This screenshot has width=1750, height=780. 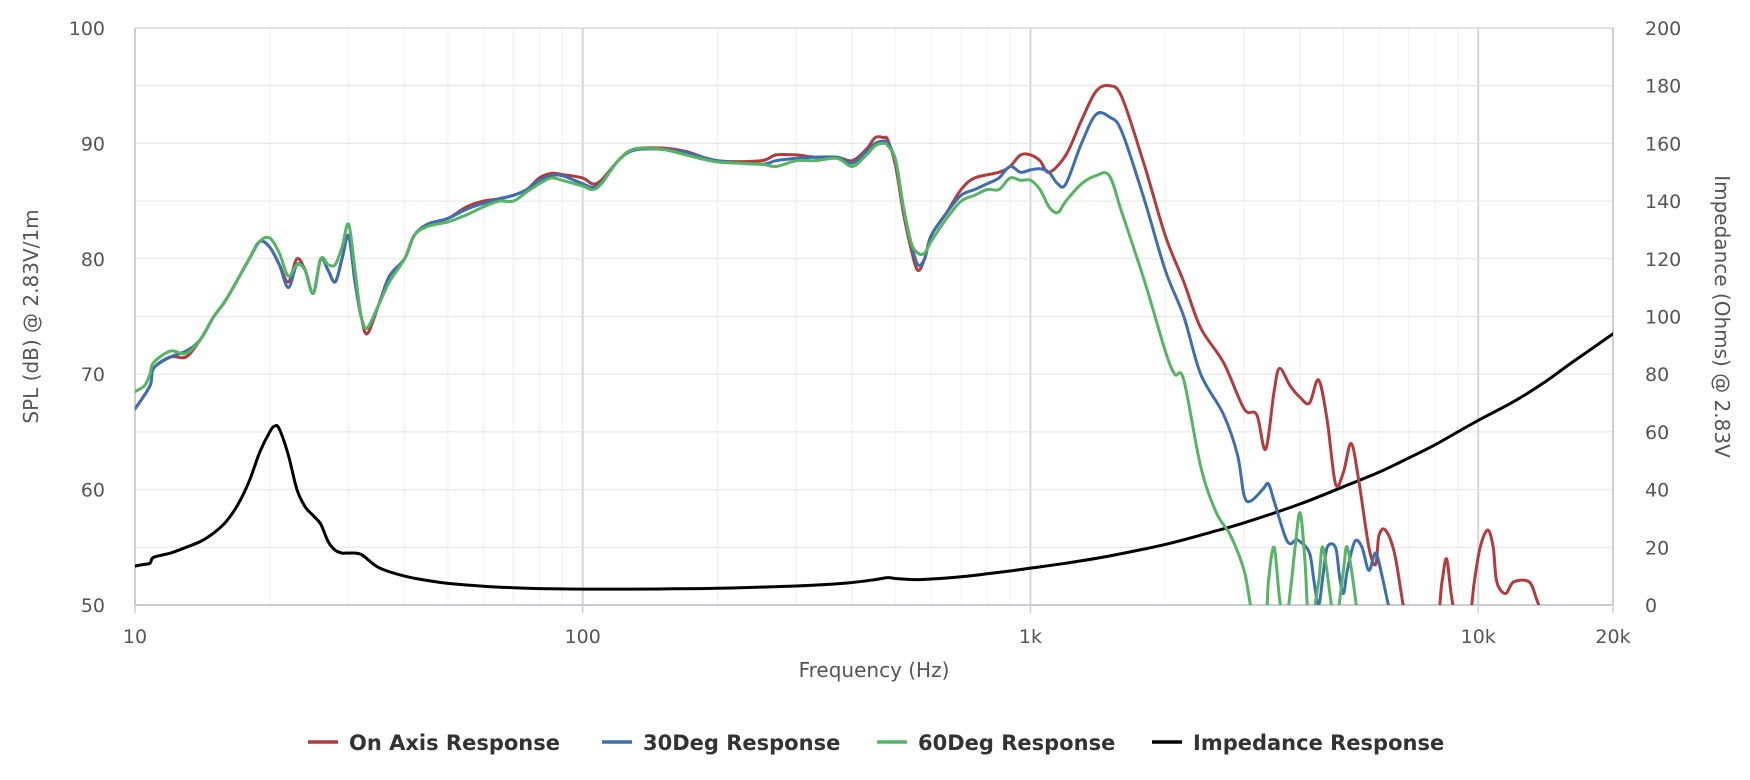 What do you see at coordinates (1478, 637) in the screenshot?
I see `x-tick-label: 10k` at bounding box center [1478, 637].